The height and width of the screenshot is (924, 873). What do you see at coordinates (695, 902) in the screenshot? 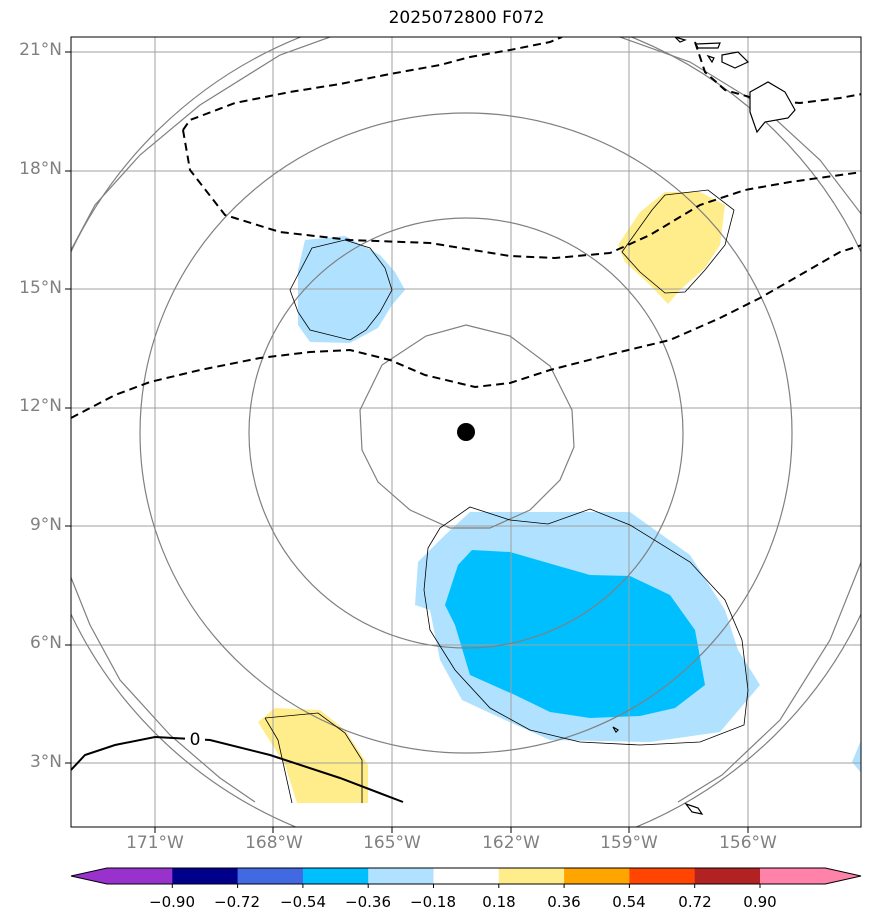
I see `colorbar-label-072: 0.72` at bounding box center [695, 902].